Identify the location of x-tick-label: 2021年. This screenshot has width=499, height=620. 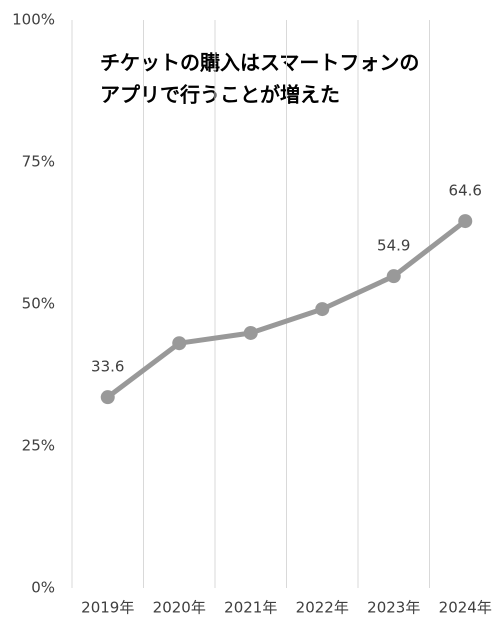
(250, 608).